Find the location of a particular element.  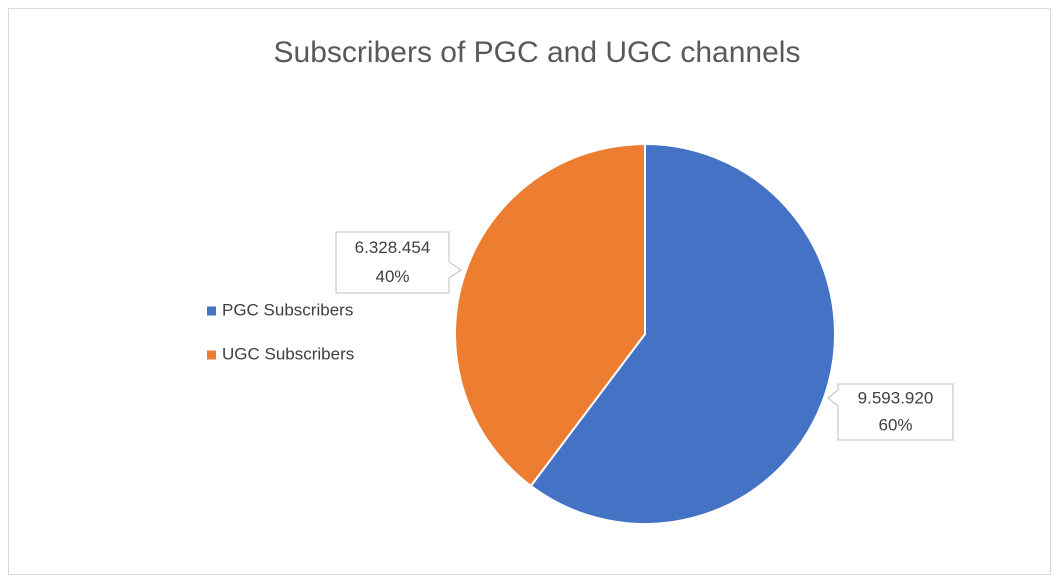

data-label: 9.593.920 is located at coordinates (896, 398).